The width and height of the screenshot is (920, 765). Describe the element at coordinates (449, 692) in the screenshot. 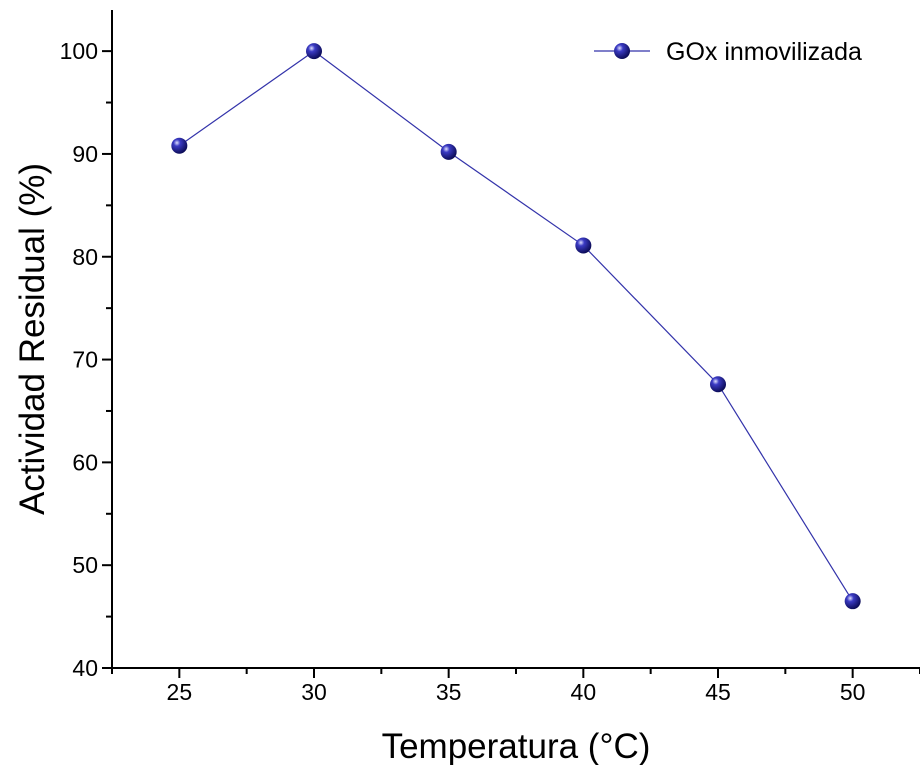

I see `x-tick-label: 35` at that location.